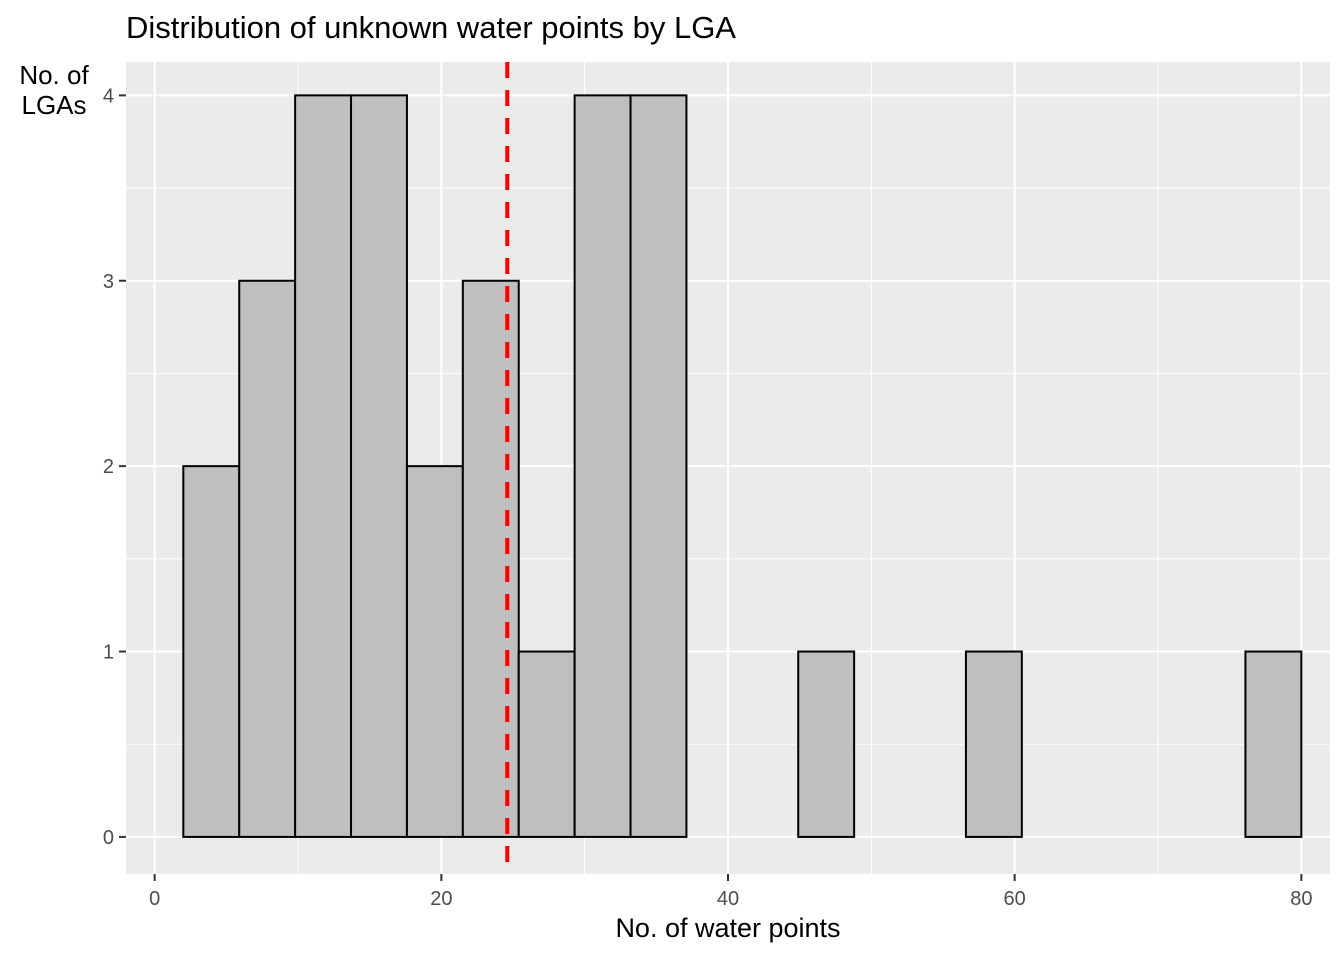  I want to click on x-tick-label: 60, so click(1015, 899).